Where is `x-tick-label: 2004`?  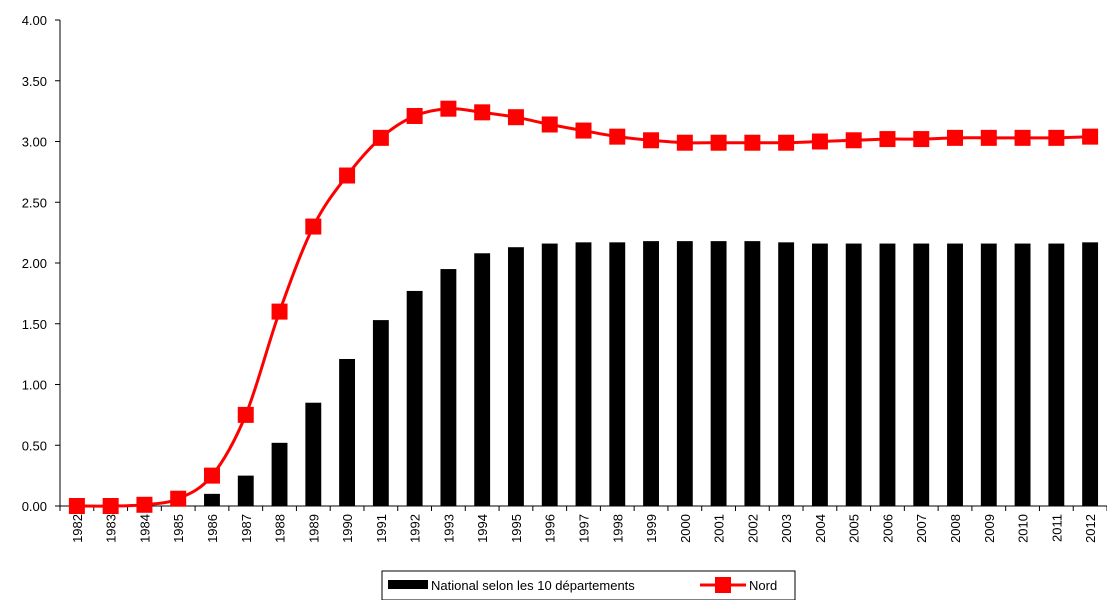 x-tick-label: 2004 is located at coordinates (820, 528).